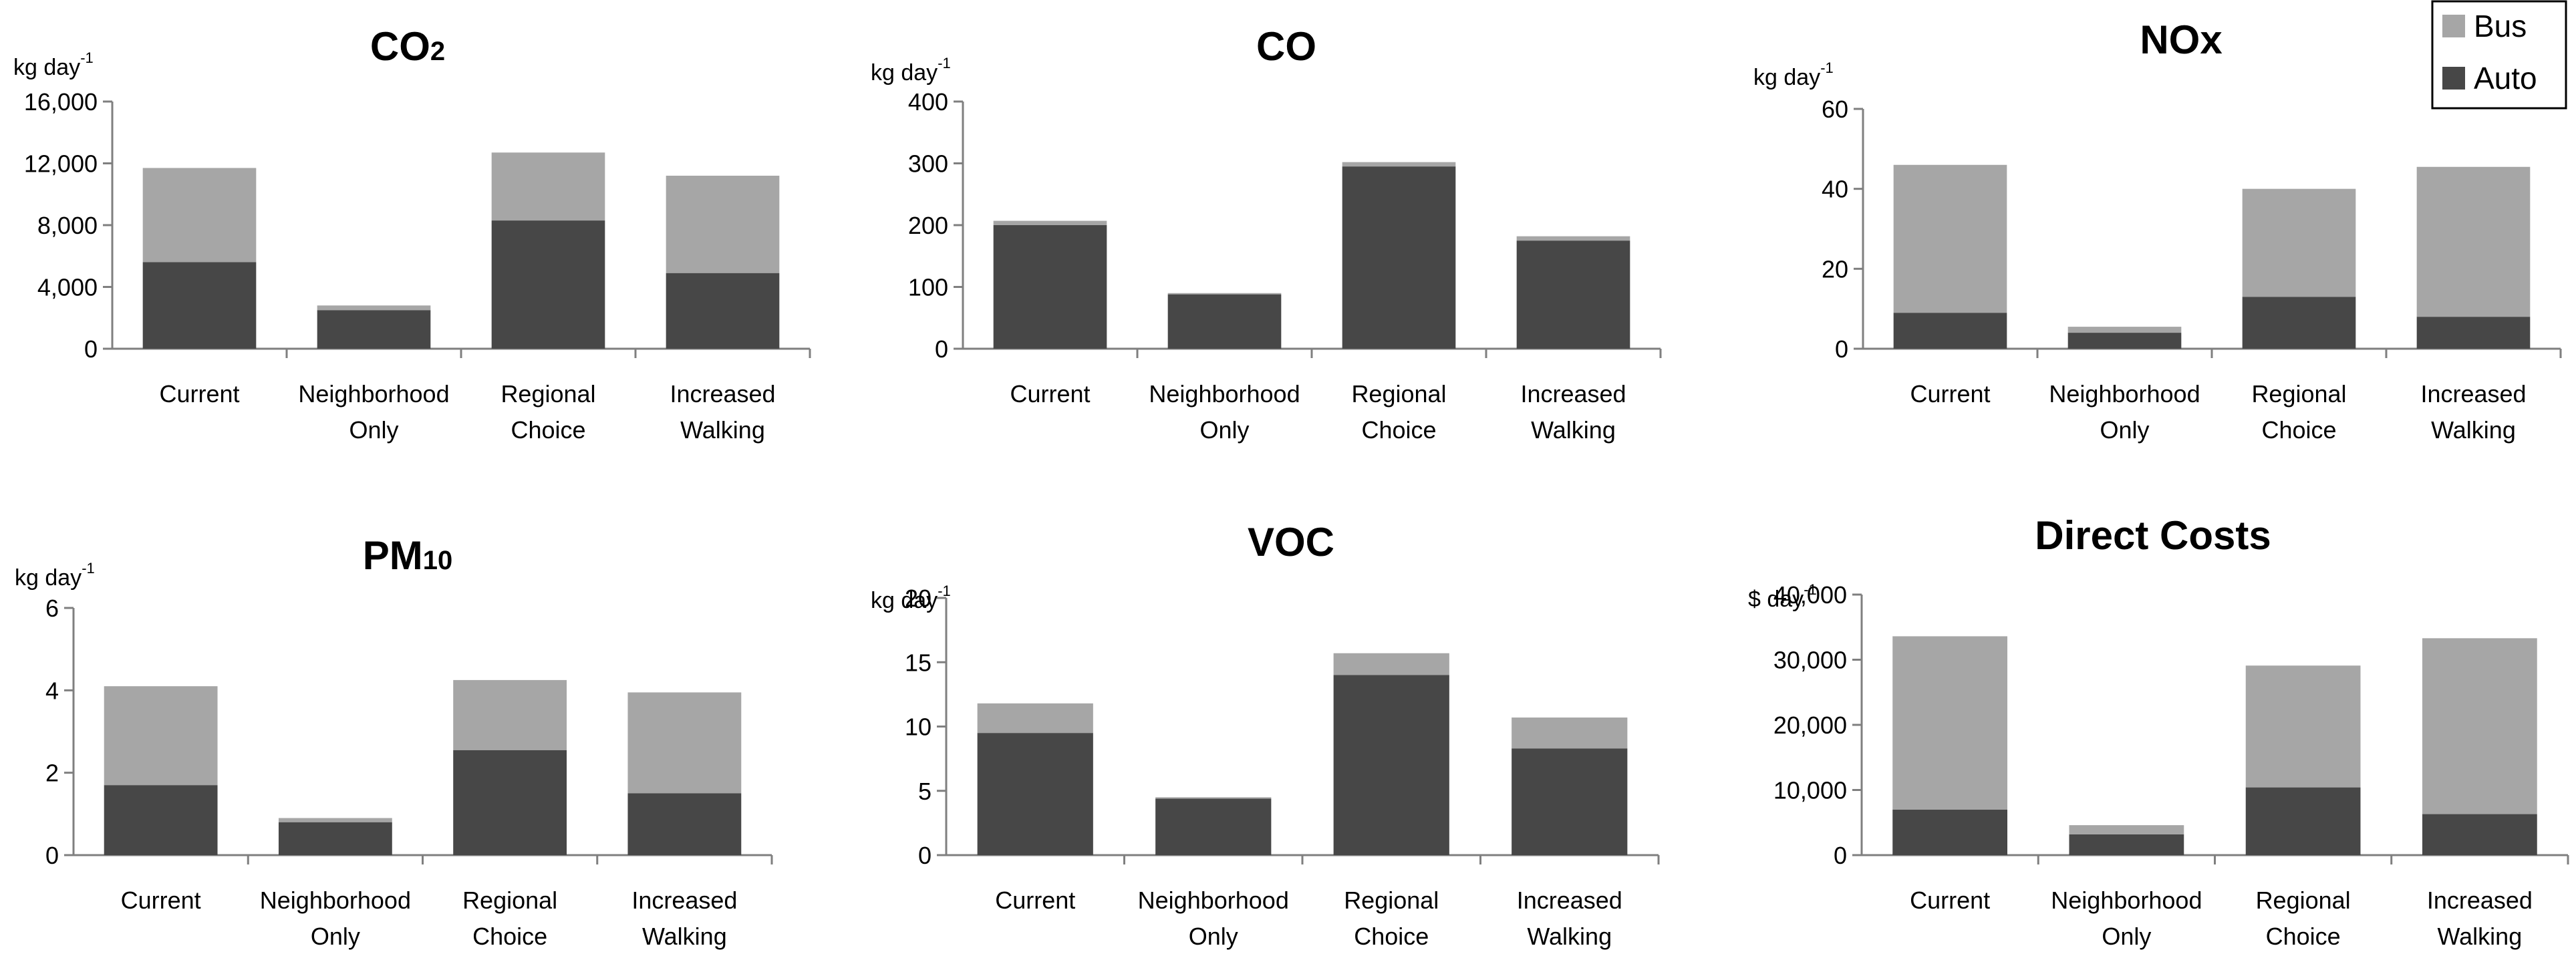  I want to click on y-tick-label: 200, so click(928, 225).